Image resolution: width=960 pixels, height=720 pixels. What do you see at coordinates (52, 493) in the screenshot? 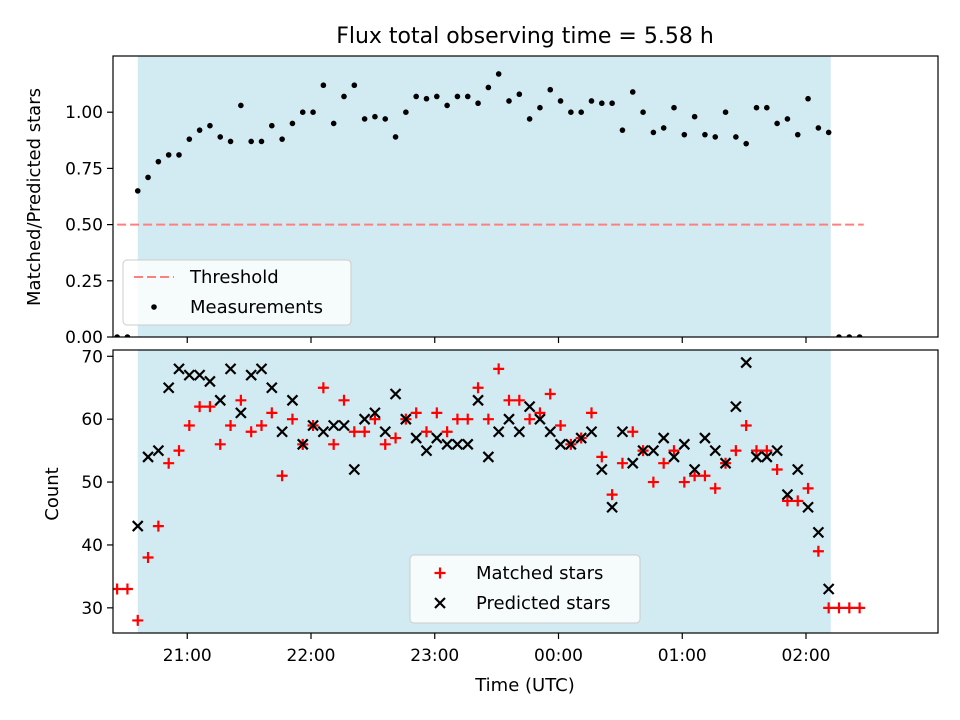
I see `counts-y-axis-label: Count` at bounding box center [52, 493].